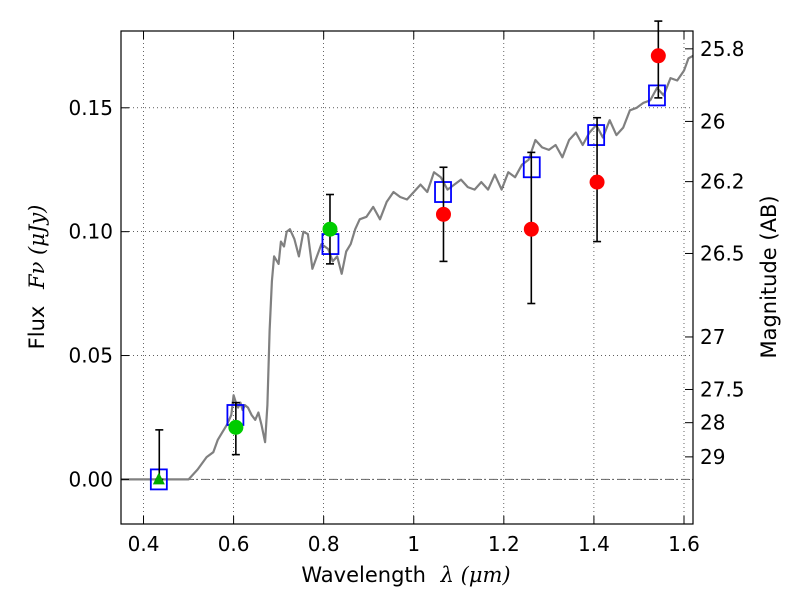 Image resolution: width=800 pixels, height=600 pixels. Describe the element at coordinates (475, 575) in the screenshot. I see `x-axis-label-math: λ (μm)` at that location.